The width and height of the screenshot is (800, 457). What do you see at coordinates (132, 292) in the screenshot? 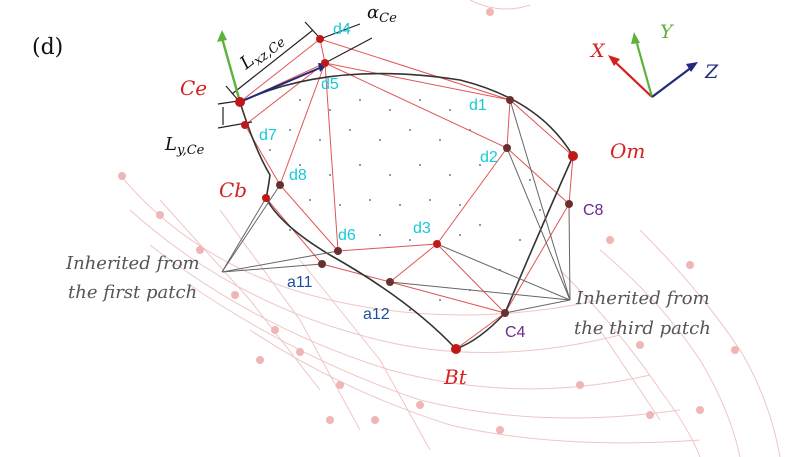
I see `first-patch-line2: the first patch` at bounding box center [132, 292].